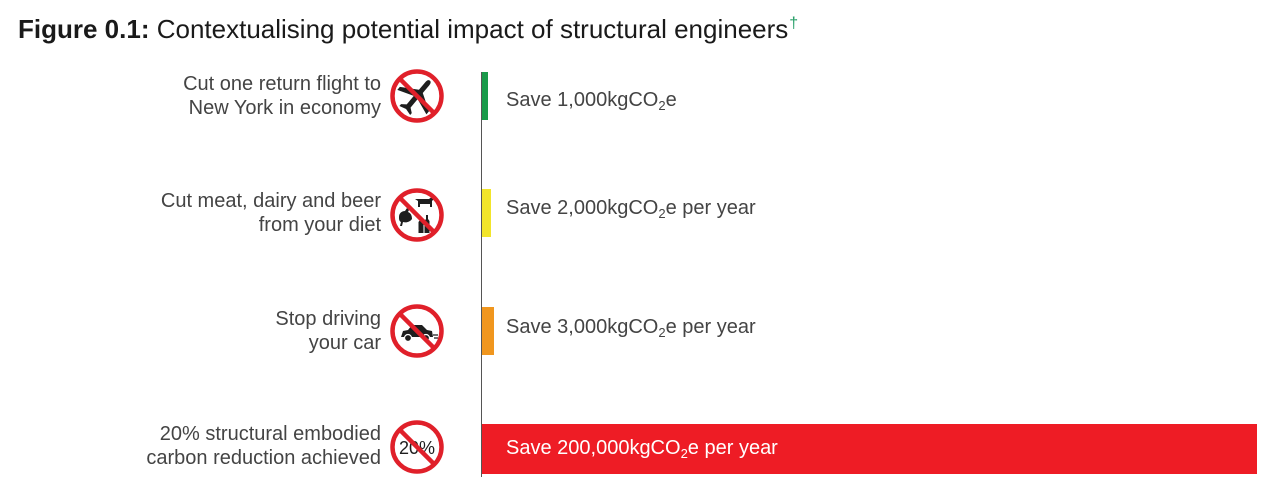 This screenshot has width=1274, height=493. I want to click on row-label-line-1: Stop driving, so click(328, 319).